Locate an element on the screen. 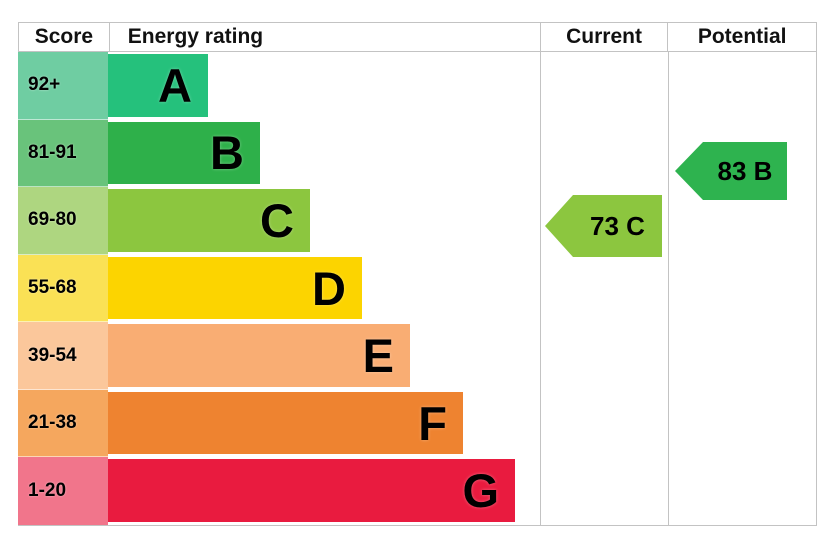  score-range-cell: 1-20 is located at coordinates (63, 491).